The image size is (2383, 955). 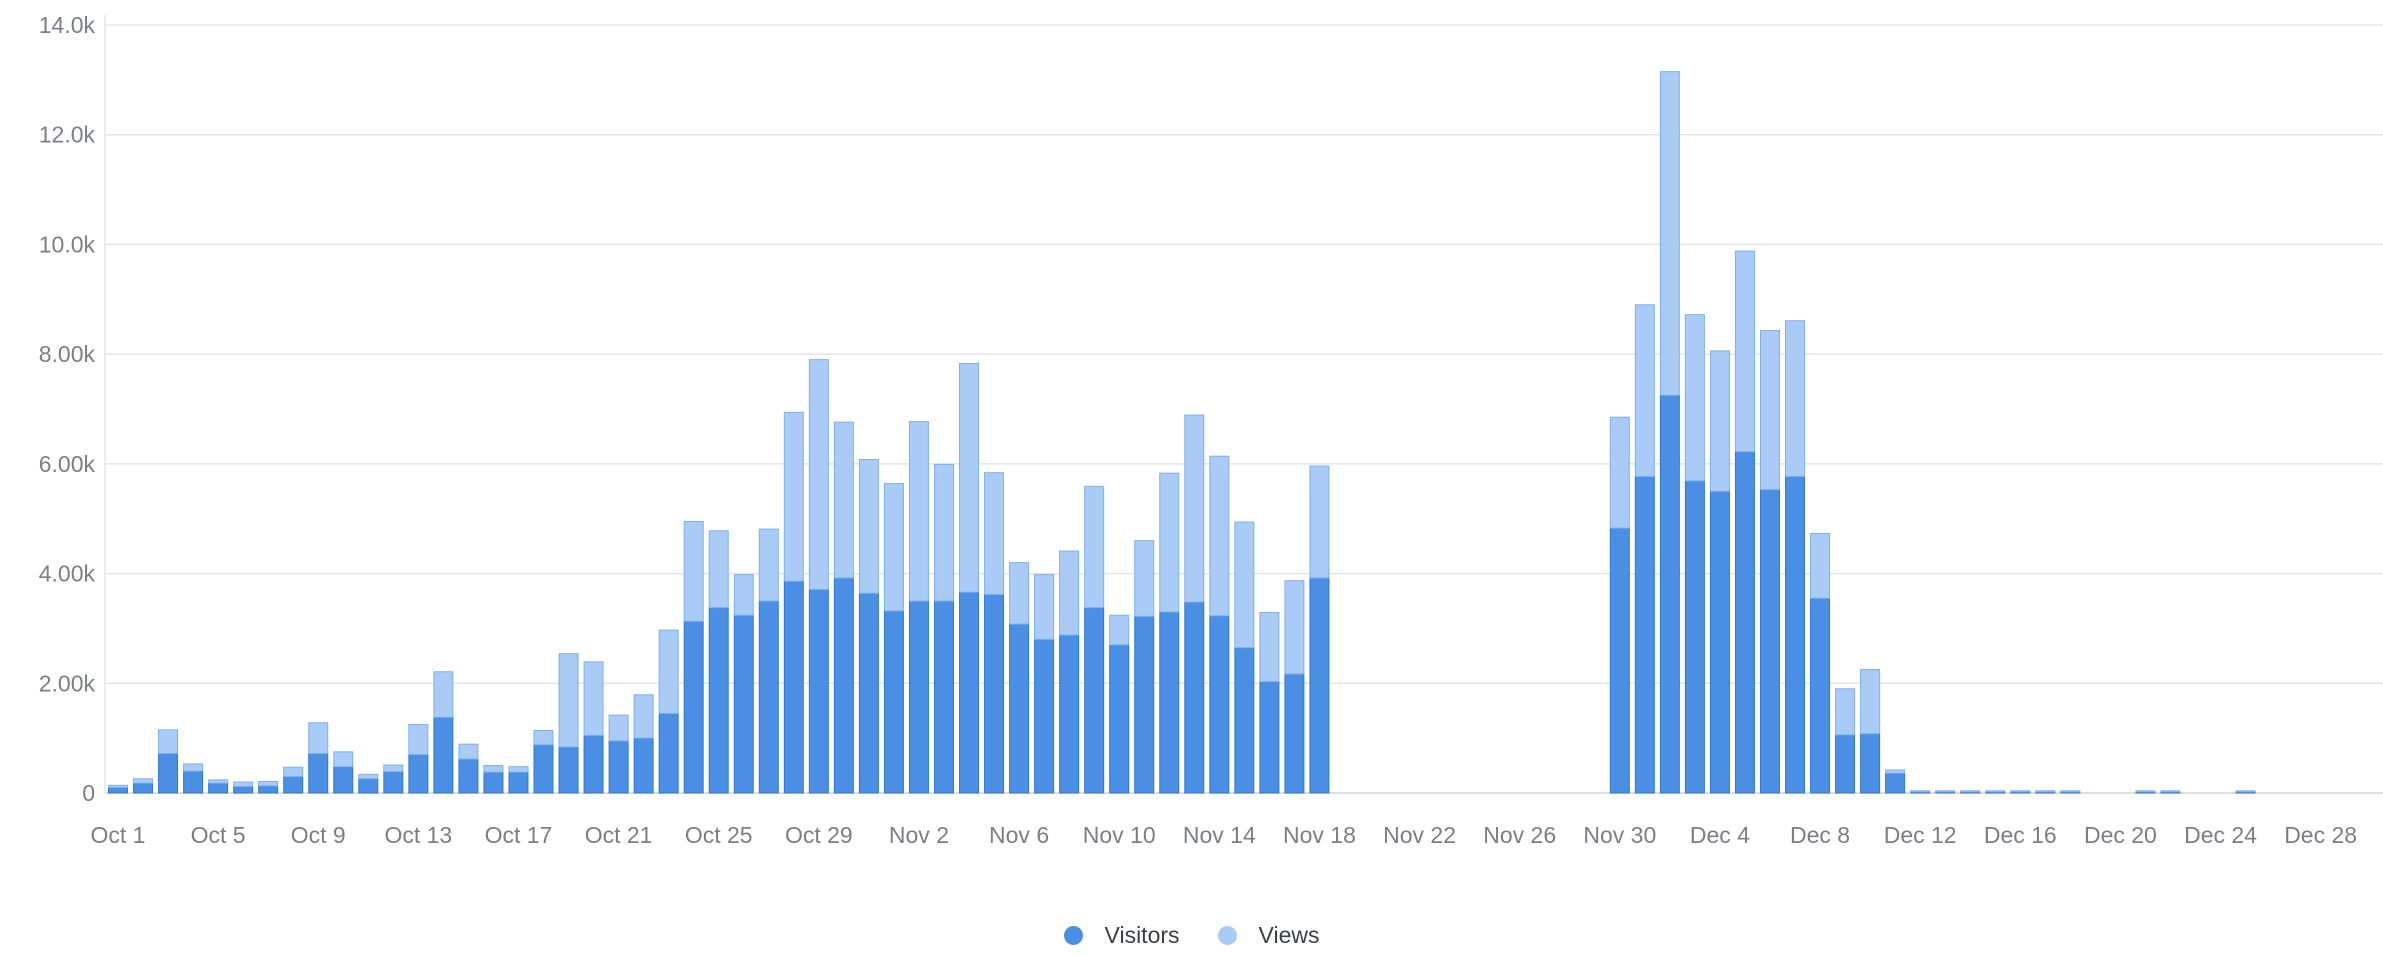 What do you see at coordinates (1268, 935) in the screenshot?
I see `legend-item-views: Views` at bounding box center [1268, 935].